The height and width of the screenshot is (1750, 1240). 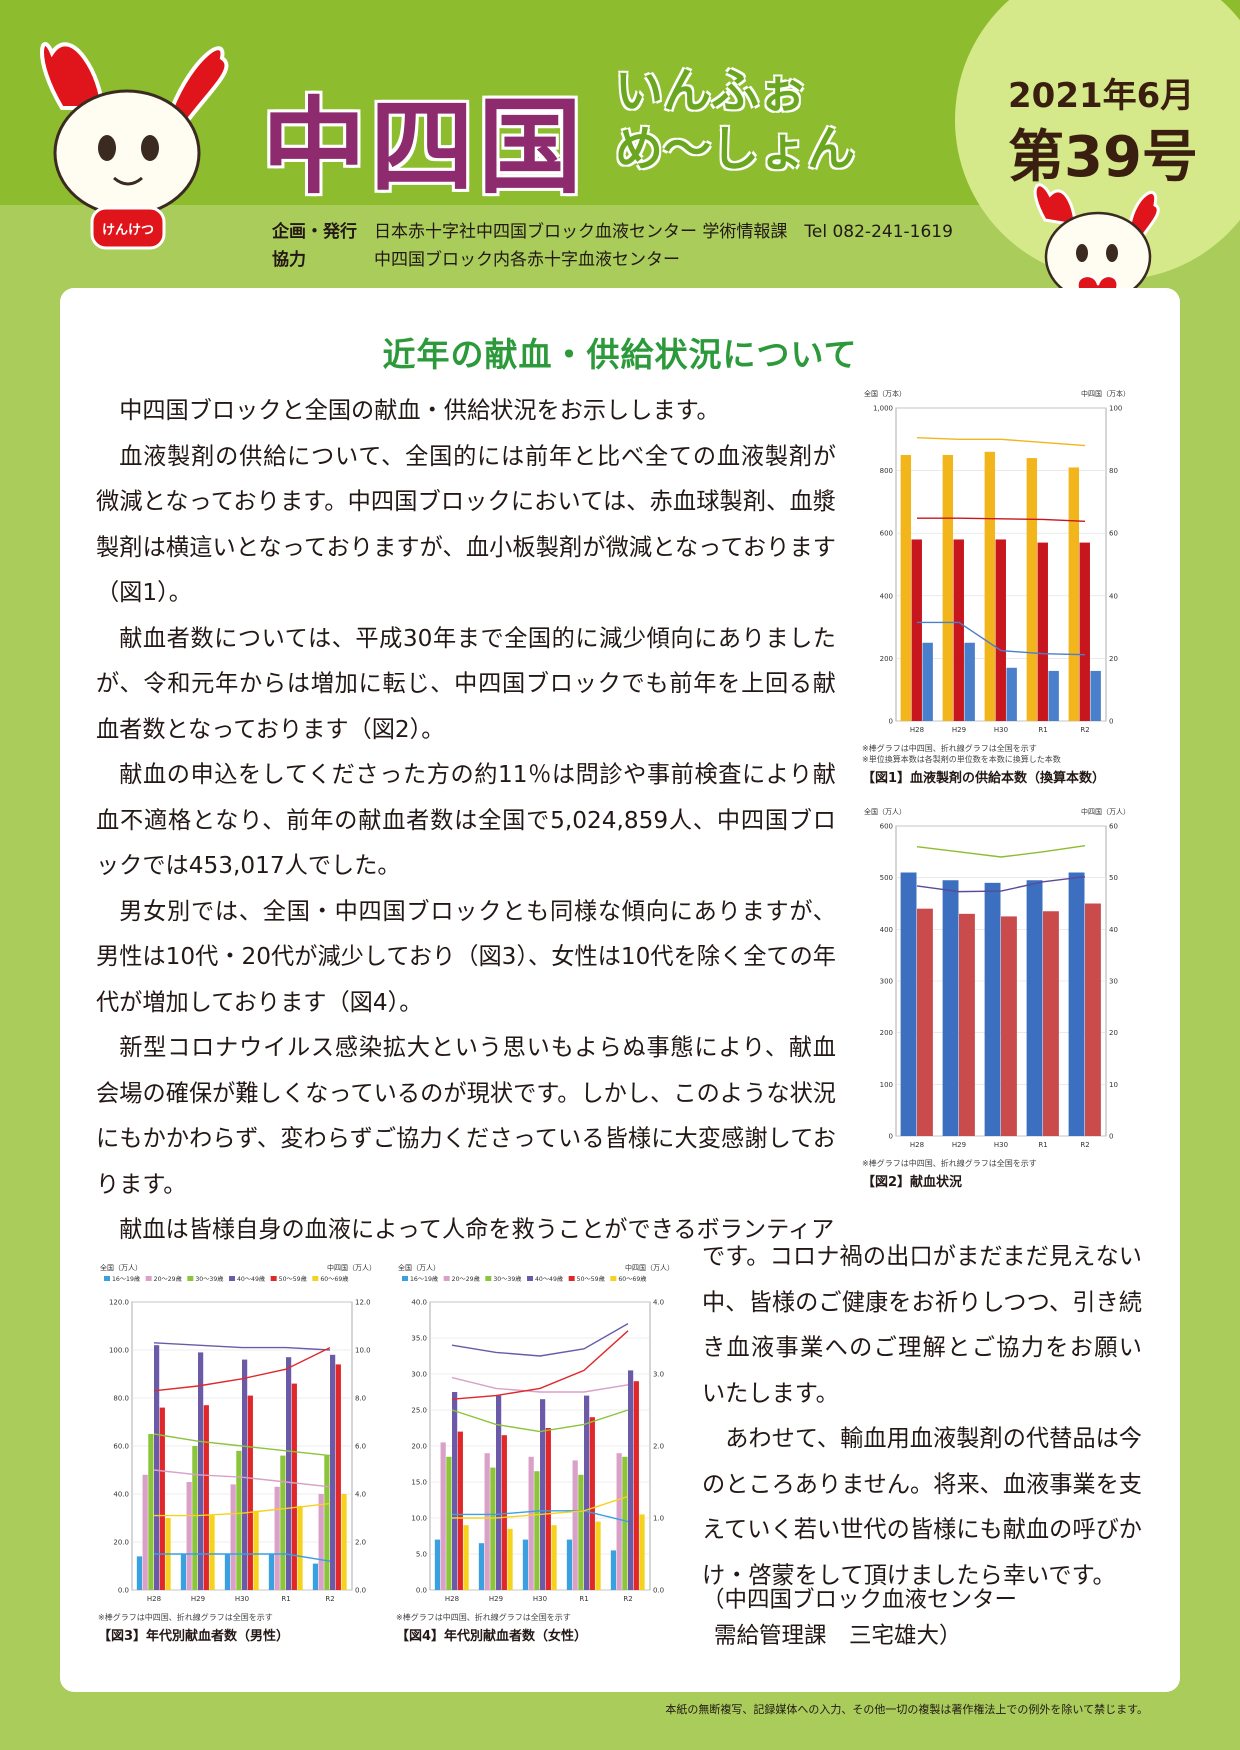 What do you see at coordinates (886, 1085) in the screenshot?
I see `left-tick-label: 100` at bounding box center [886, 1085].